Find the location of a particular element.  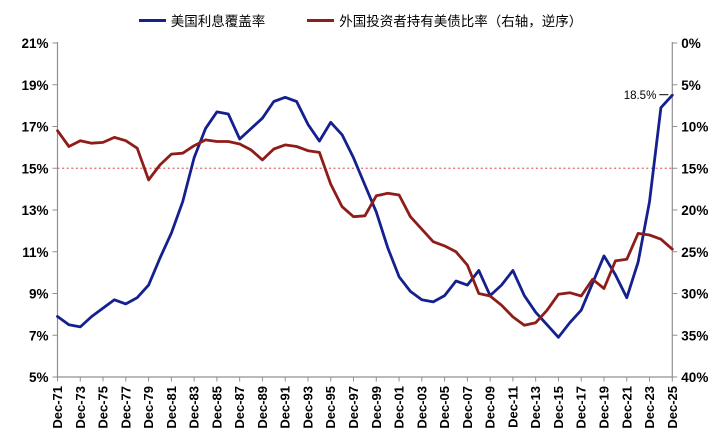

x-axis-tick-label: Dec-81 is located at coordinates (171, 407).